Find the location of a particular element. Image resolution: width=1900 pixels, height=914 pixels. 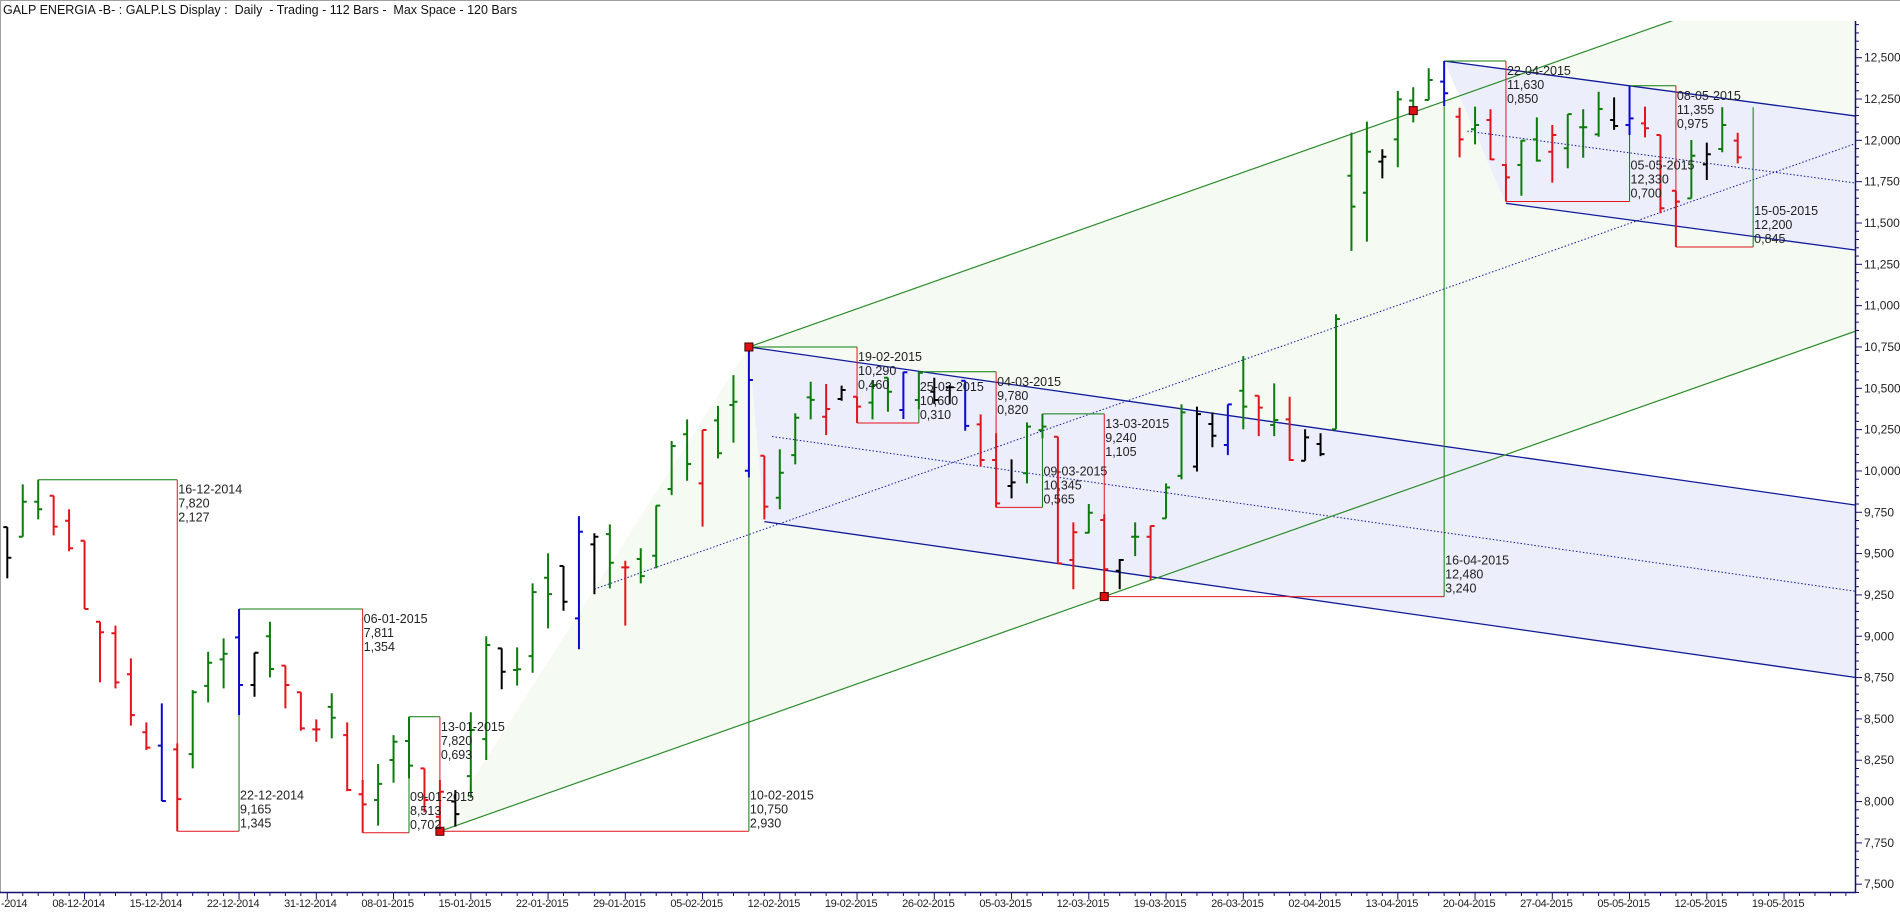

y-tick-label: 10,000 is located at coordinates (1882, 471).